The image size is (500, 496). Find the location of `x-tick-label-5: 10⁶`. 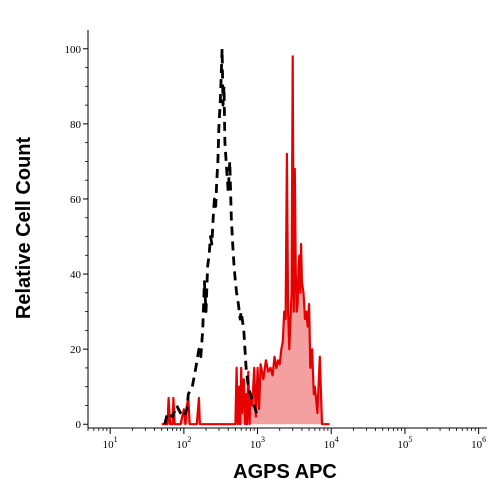

x-tick-label-5: 10⁶ is located at coordinates (478, 443).